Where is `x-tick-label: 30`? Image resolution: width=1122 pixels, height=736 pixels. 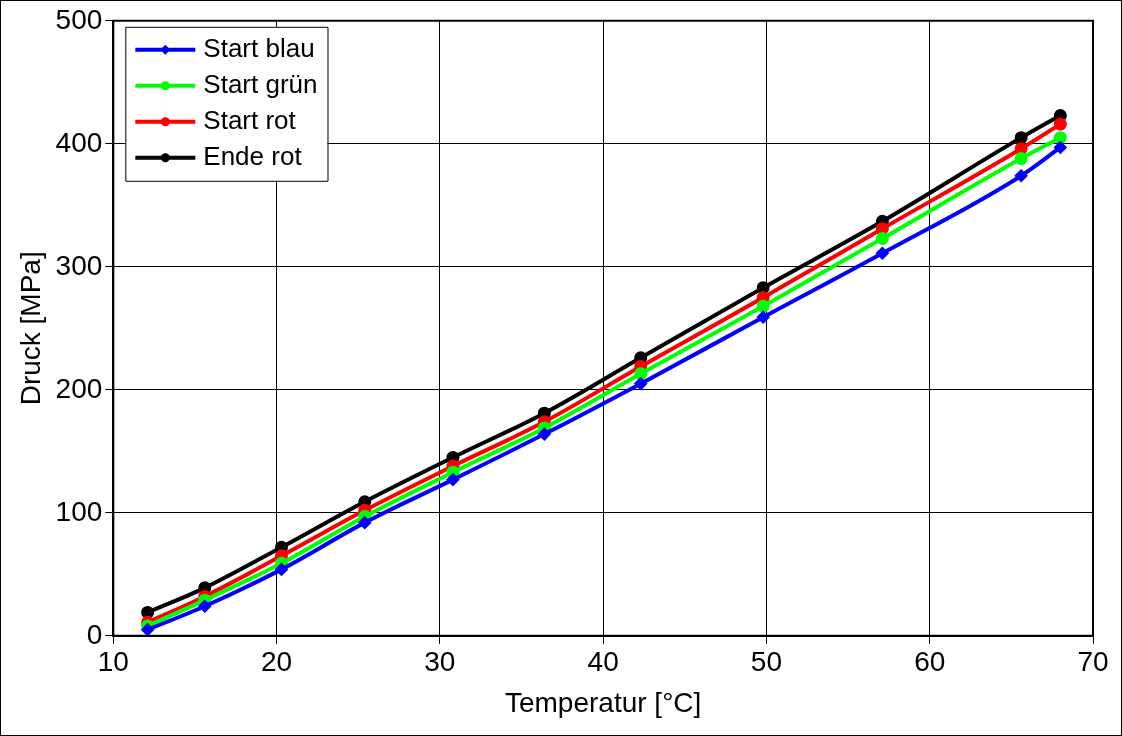
x-tick-label: 30 is located at coordinates (440, 662).